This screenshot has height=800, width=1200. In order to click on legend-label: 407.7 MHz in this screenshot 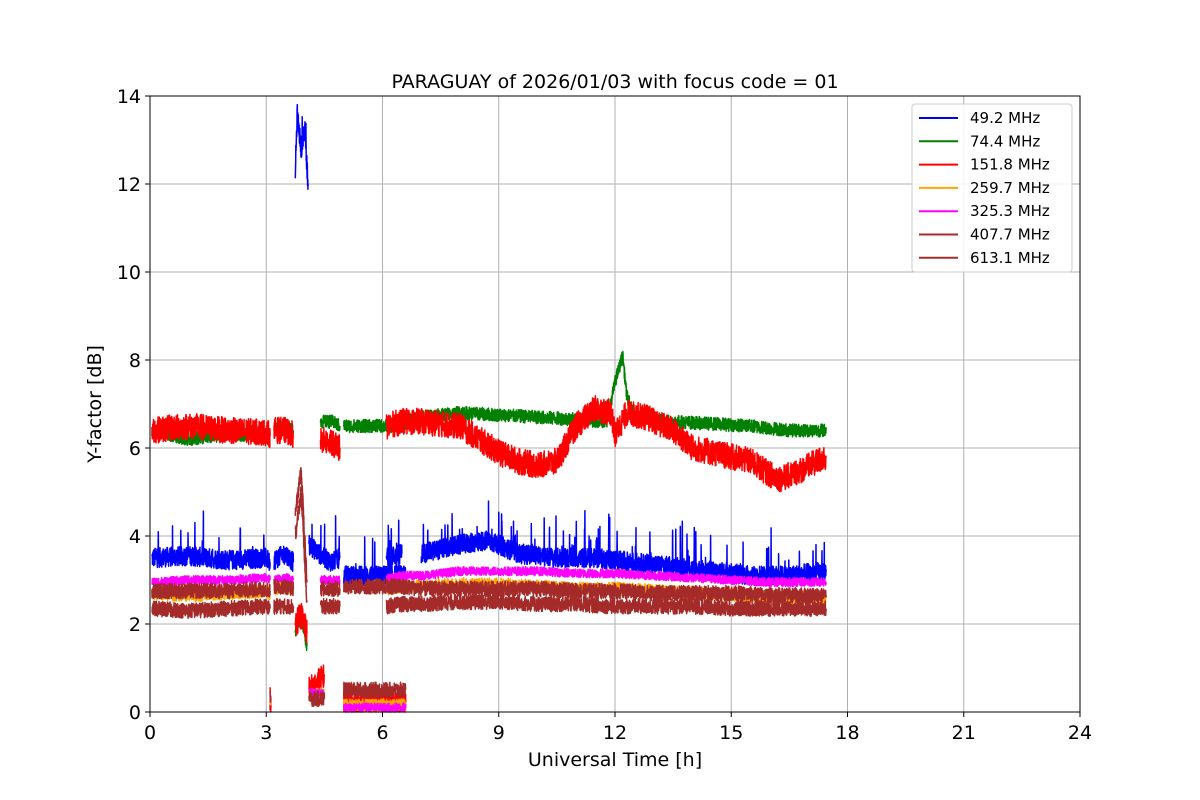, I will do `click(1010, 235)`.